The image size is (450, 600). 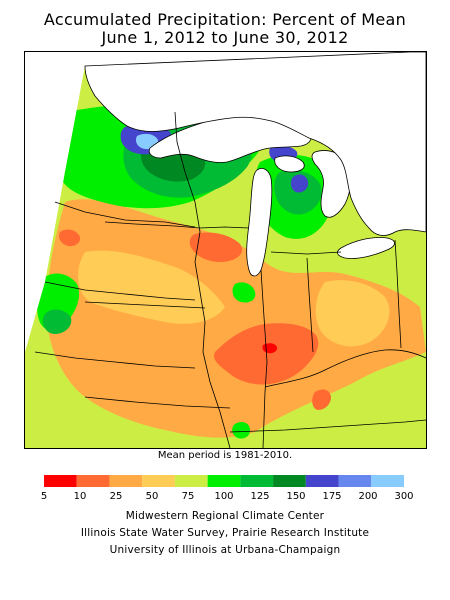 What do you see at coordinates (116, 496) in the screenshot?
I see `legend-tick-label: 25` at bounding box center [116, 496].